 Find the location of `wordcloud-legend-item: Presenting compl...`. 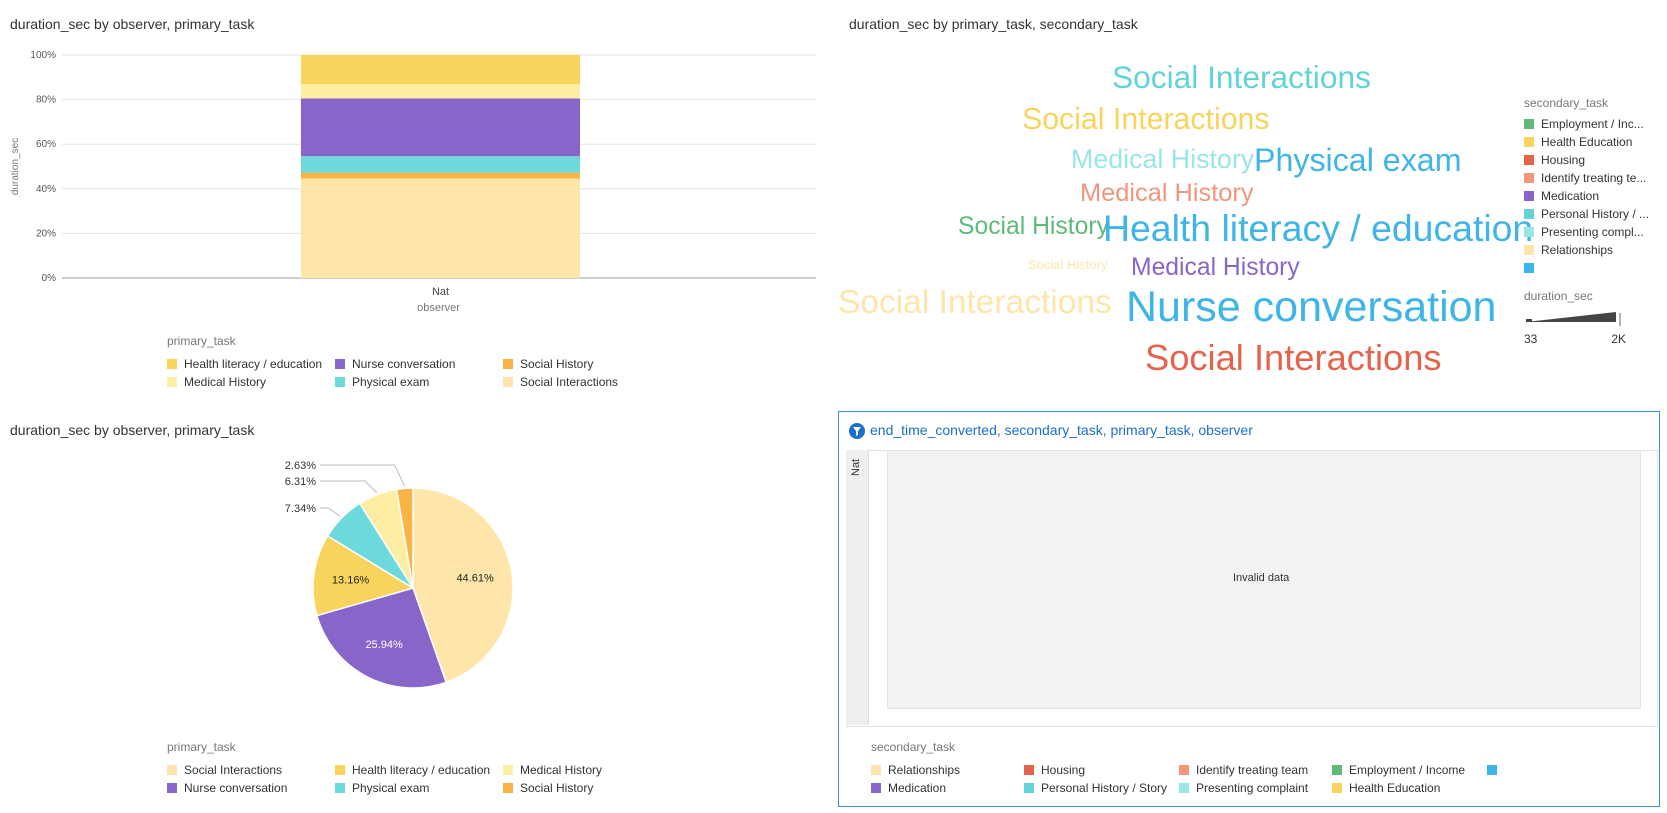

wordcloud-legend-item: Presenting compl... is located at coordinates (1589, 231).